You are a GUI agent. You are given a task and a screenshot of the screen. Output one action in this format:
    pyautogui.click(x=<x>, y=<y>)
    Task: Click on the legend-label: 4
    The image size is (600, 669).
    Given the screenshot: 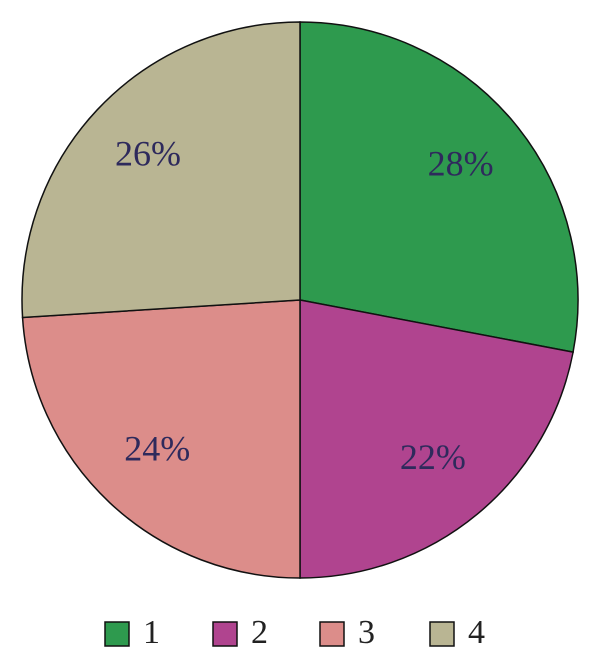 What is the action you would take?
    pyautogui.click(x=476, y=632)
    